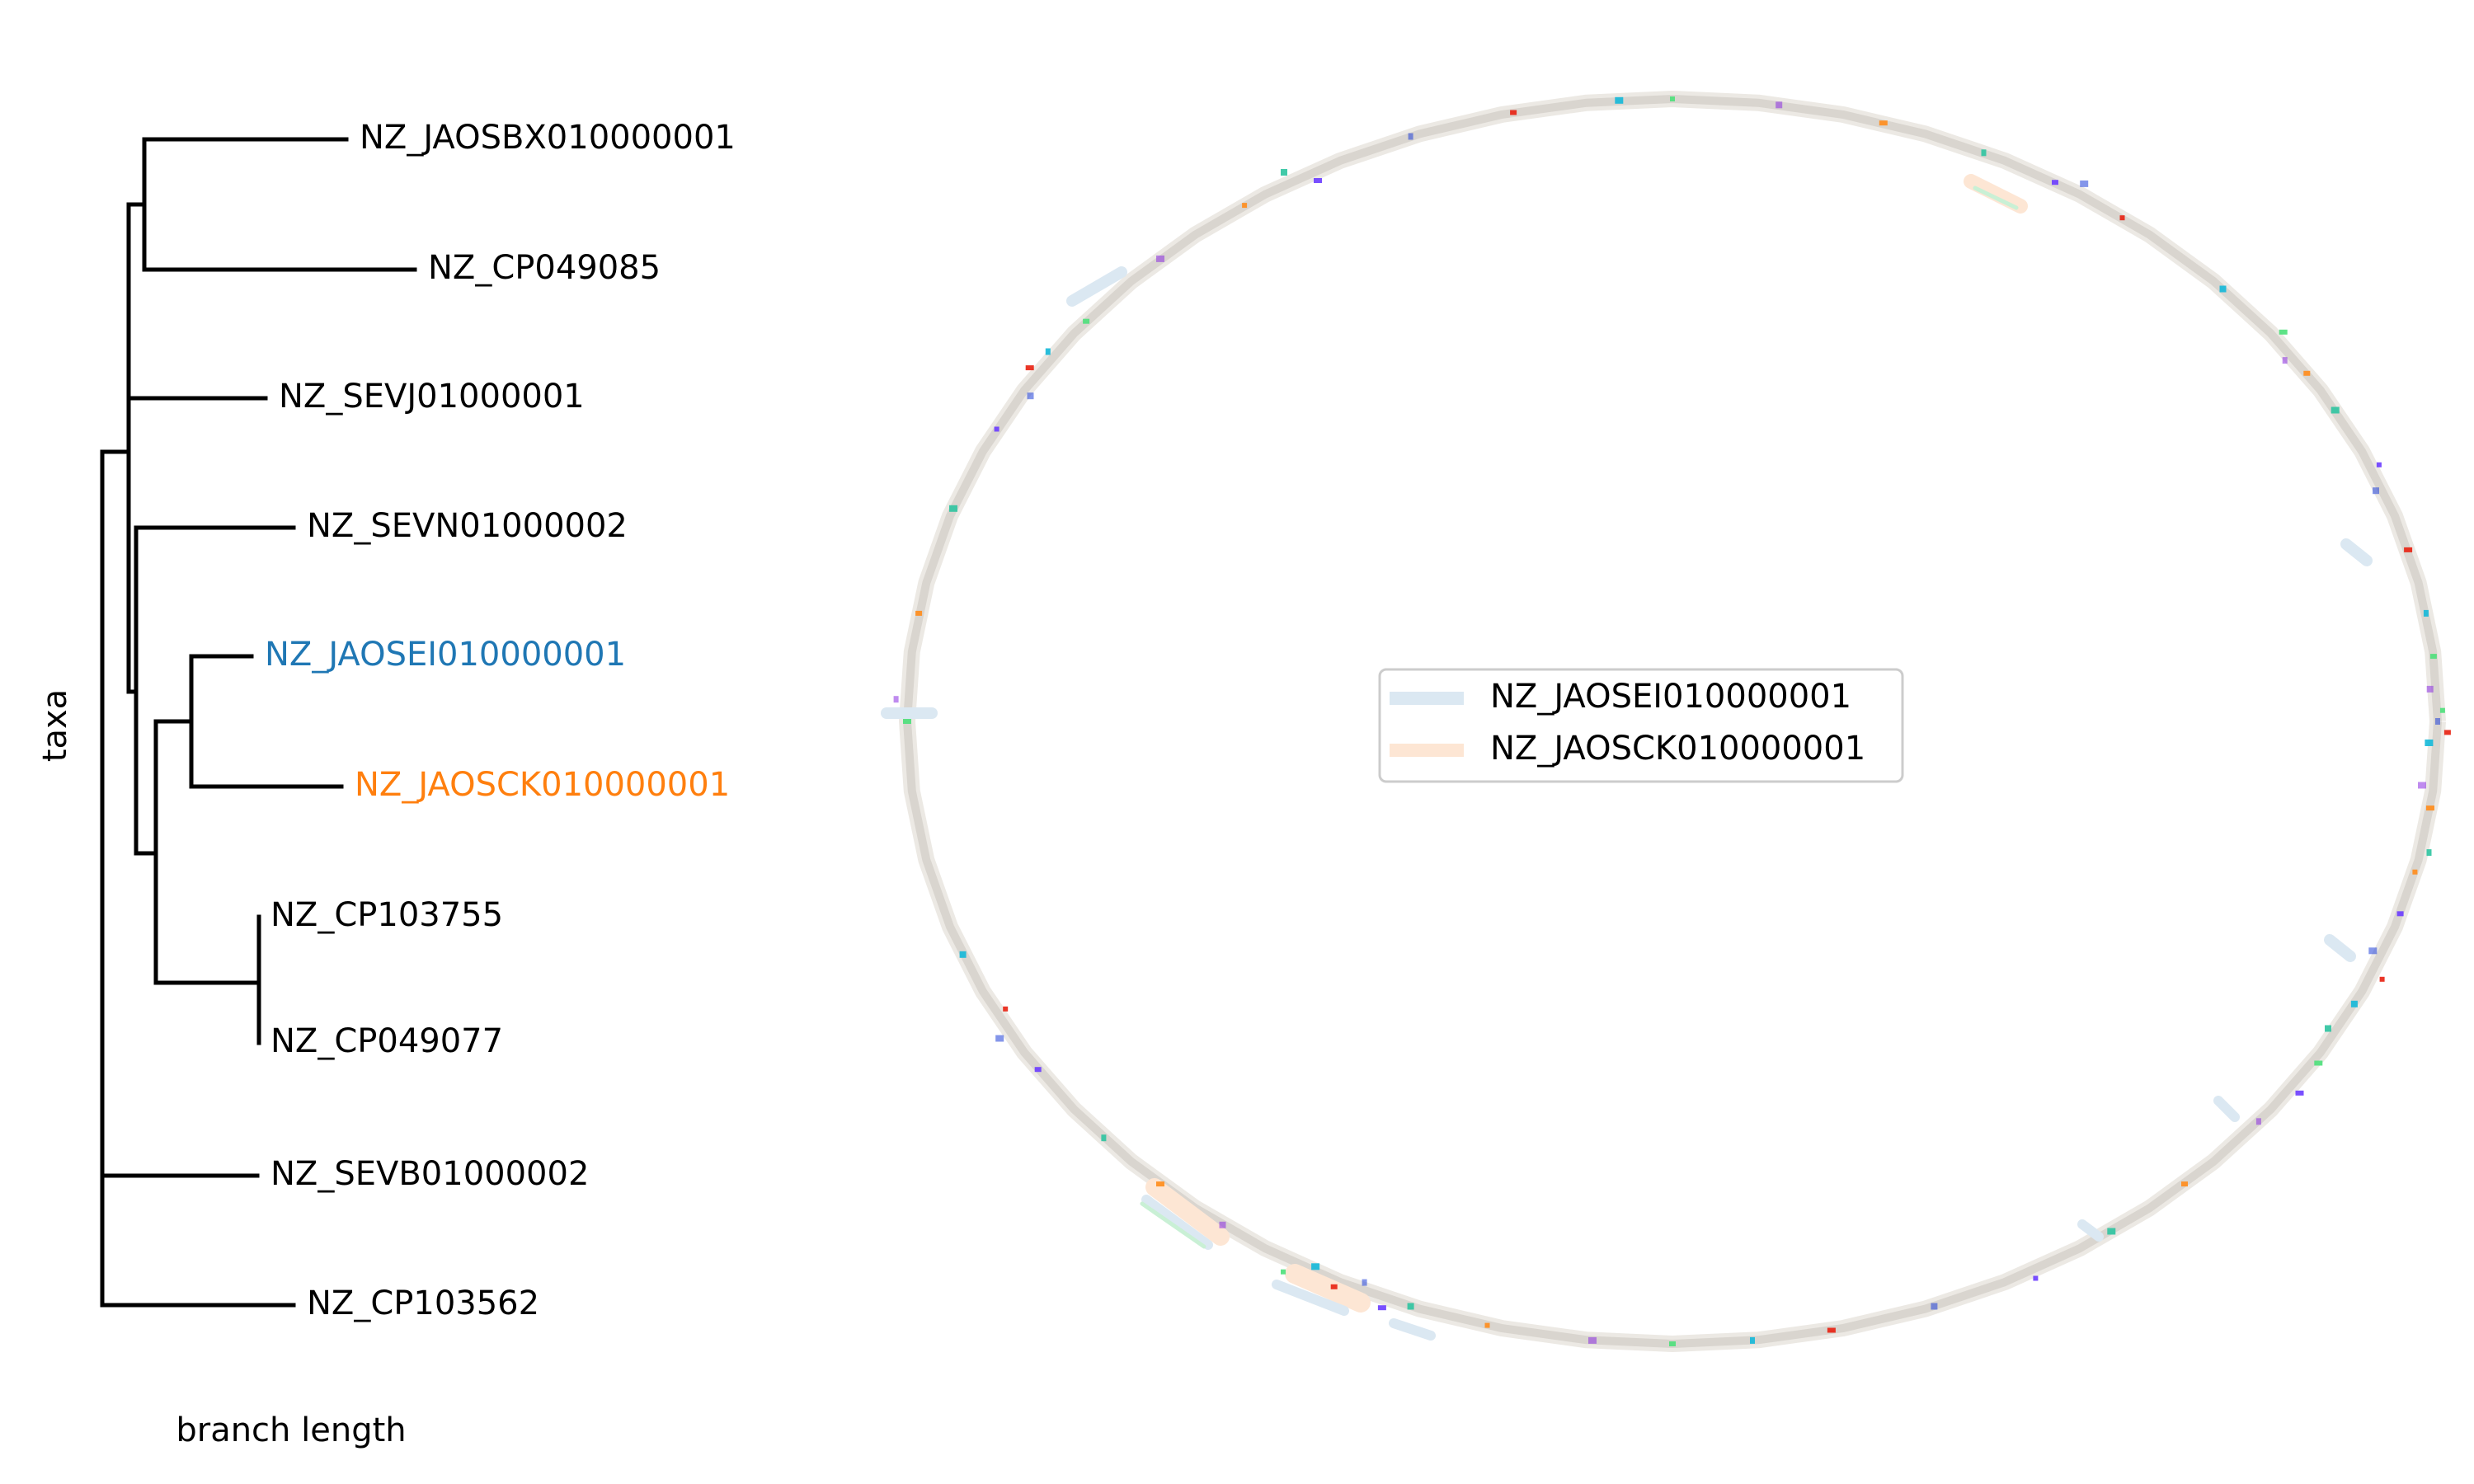  Describe the element at coordinates (55, 725) in the screenshot. I see `tree-y-axis-label: taxa` at that location.